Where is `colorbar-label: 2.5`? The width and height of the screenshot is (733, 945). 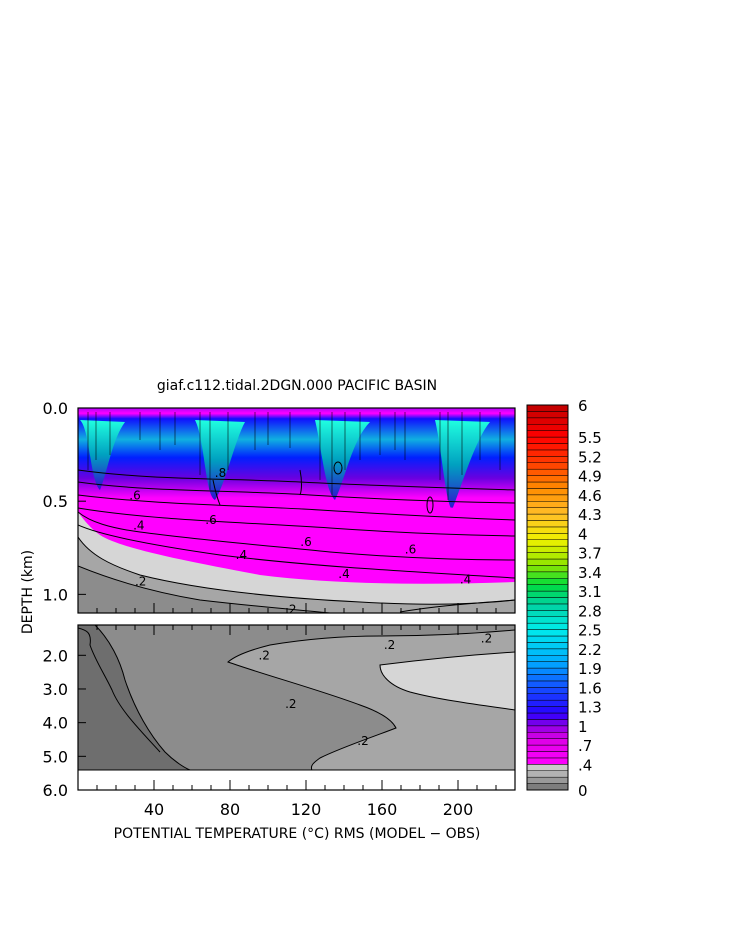
colorbar-label: 2.5 is located at coordinates (590, 631).